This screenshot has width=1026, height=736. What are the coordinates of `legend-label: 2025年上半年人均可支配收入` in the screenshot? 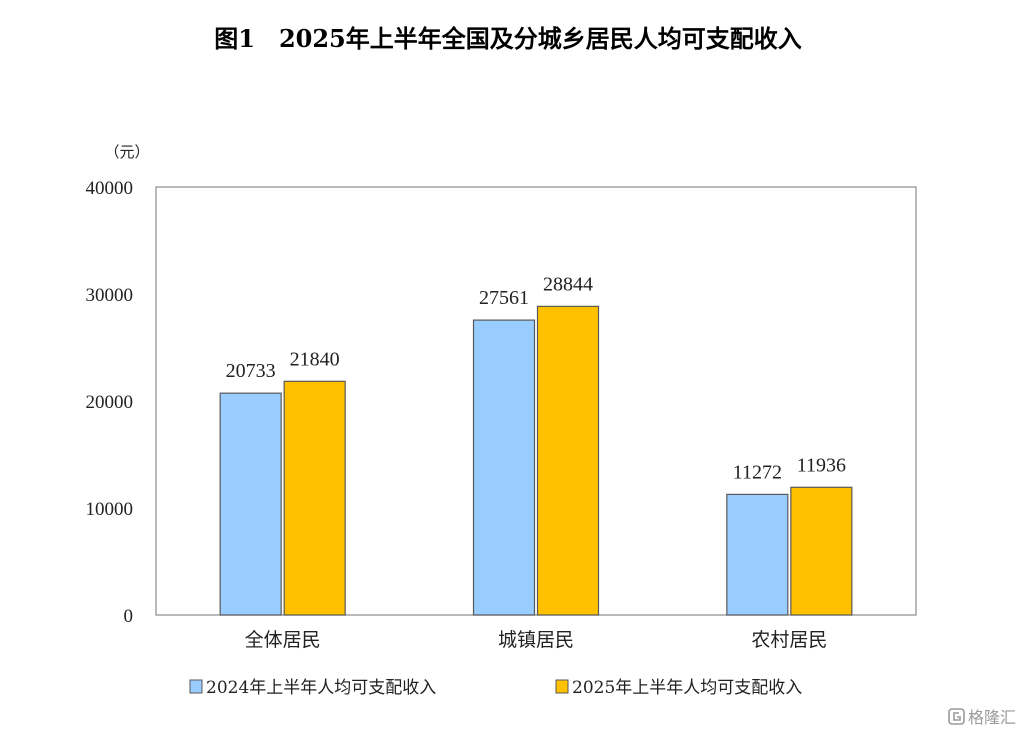 It's located at (687, 688).